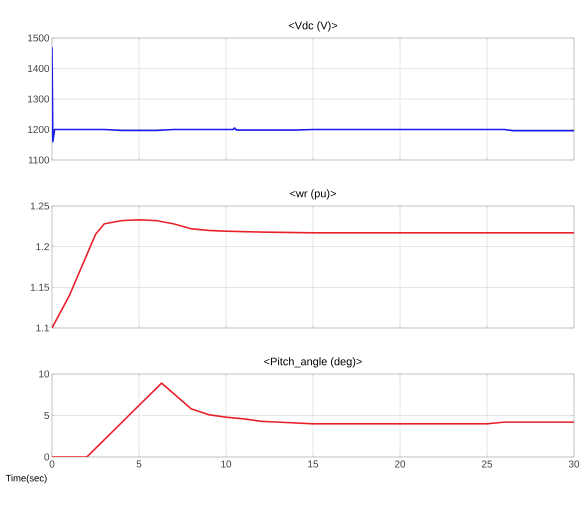  Describe the element at coordinates (44, 374) in the screenshot. I see `y-tick-label: 10` at that location.